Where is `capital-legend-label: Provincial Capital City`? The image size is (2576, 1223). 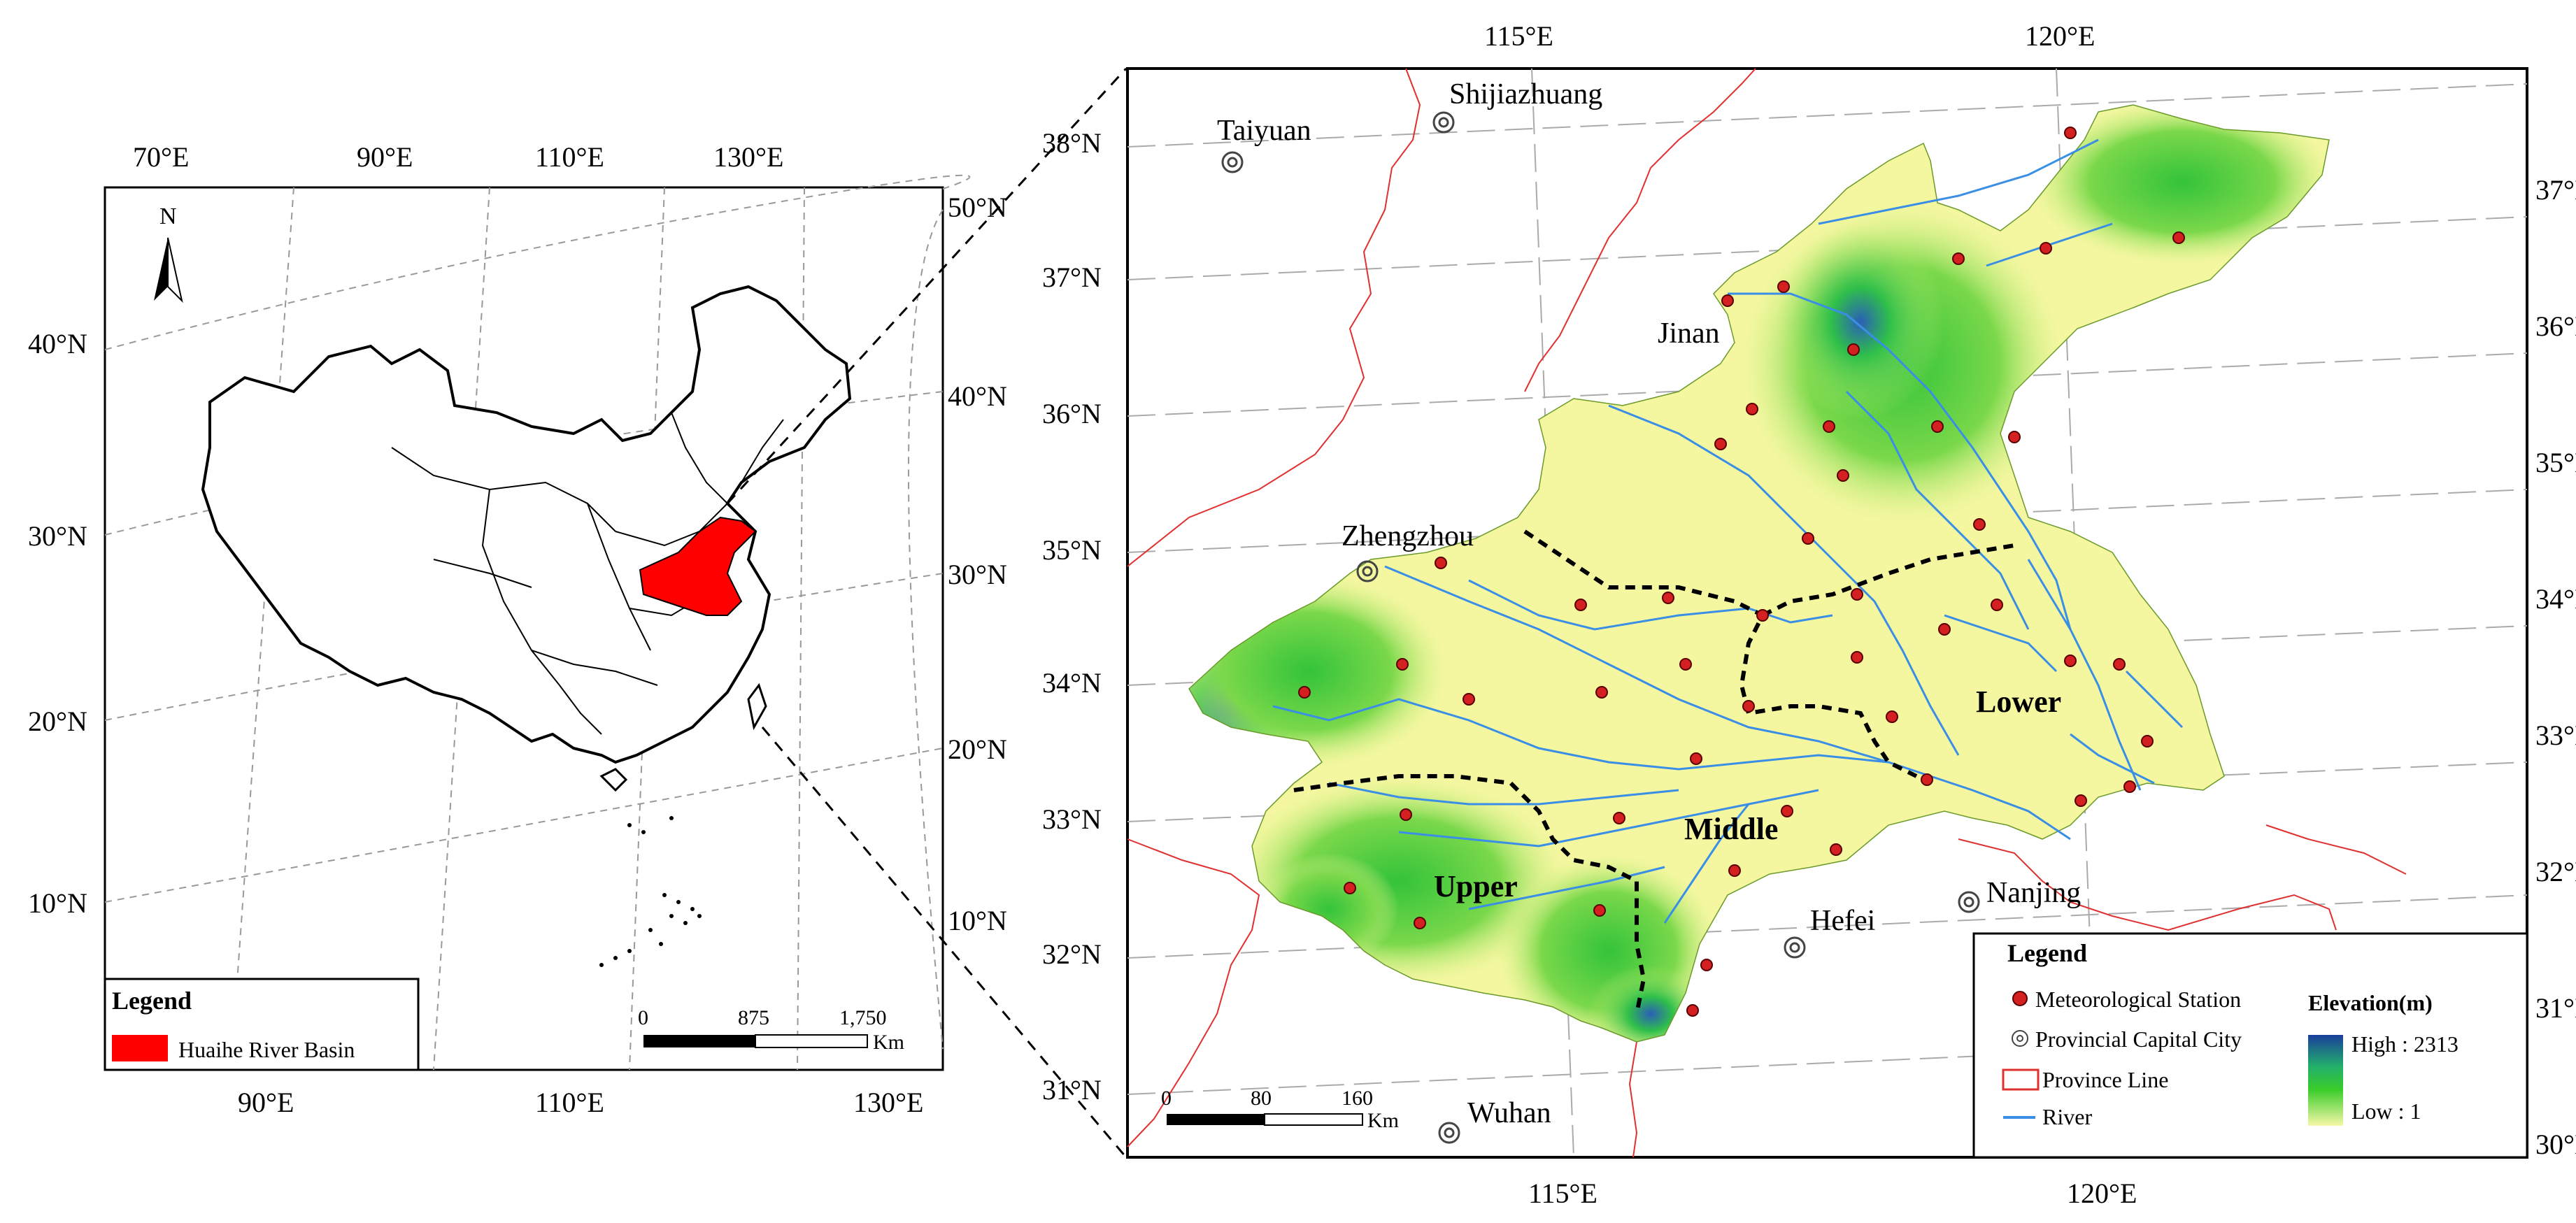
capital-legend-label: Provincial Capital City is located at coordinates (2138, 1039).